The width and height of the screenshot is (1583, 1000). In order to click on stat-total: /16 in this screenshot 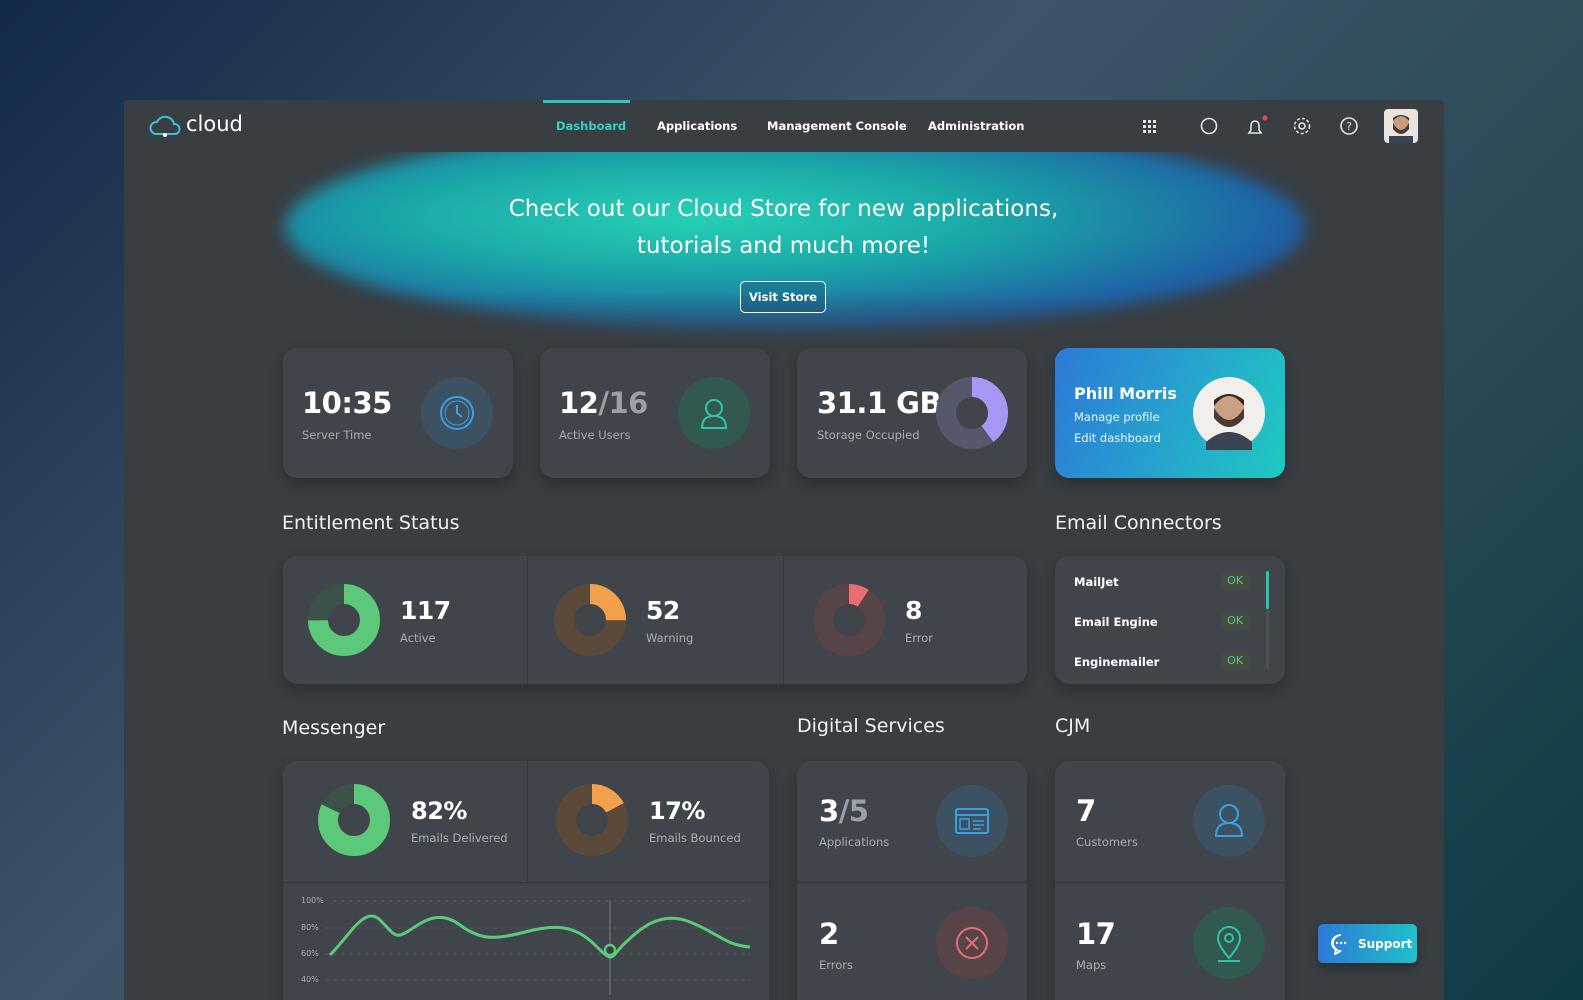, I will do `click(623, 403)`.